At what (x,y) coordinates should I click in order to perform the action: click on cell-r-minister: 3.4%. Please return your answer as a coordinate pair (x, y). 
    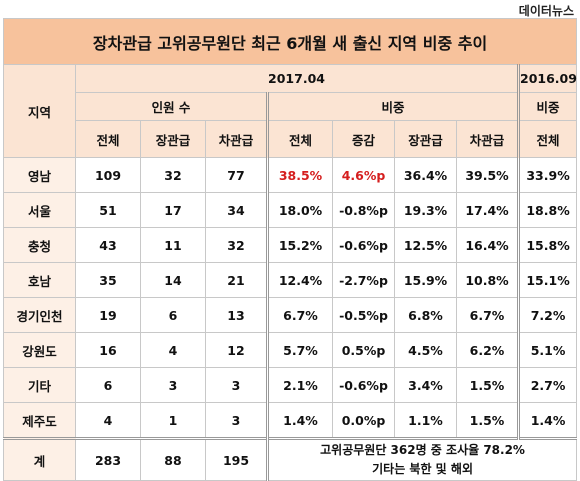
    Looking at the image, I should click on (425, 385).